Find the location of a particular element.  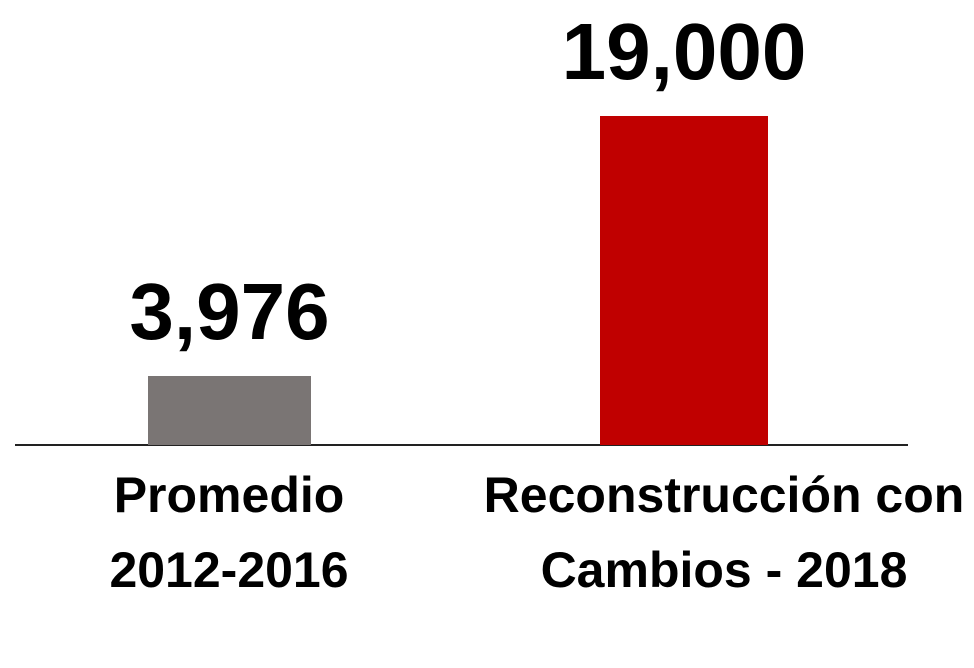

axis-line is located at coordinates (461, 445).